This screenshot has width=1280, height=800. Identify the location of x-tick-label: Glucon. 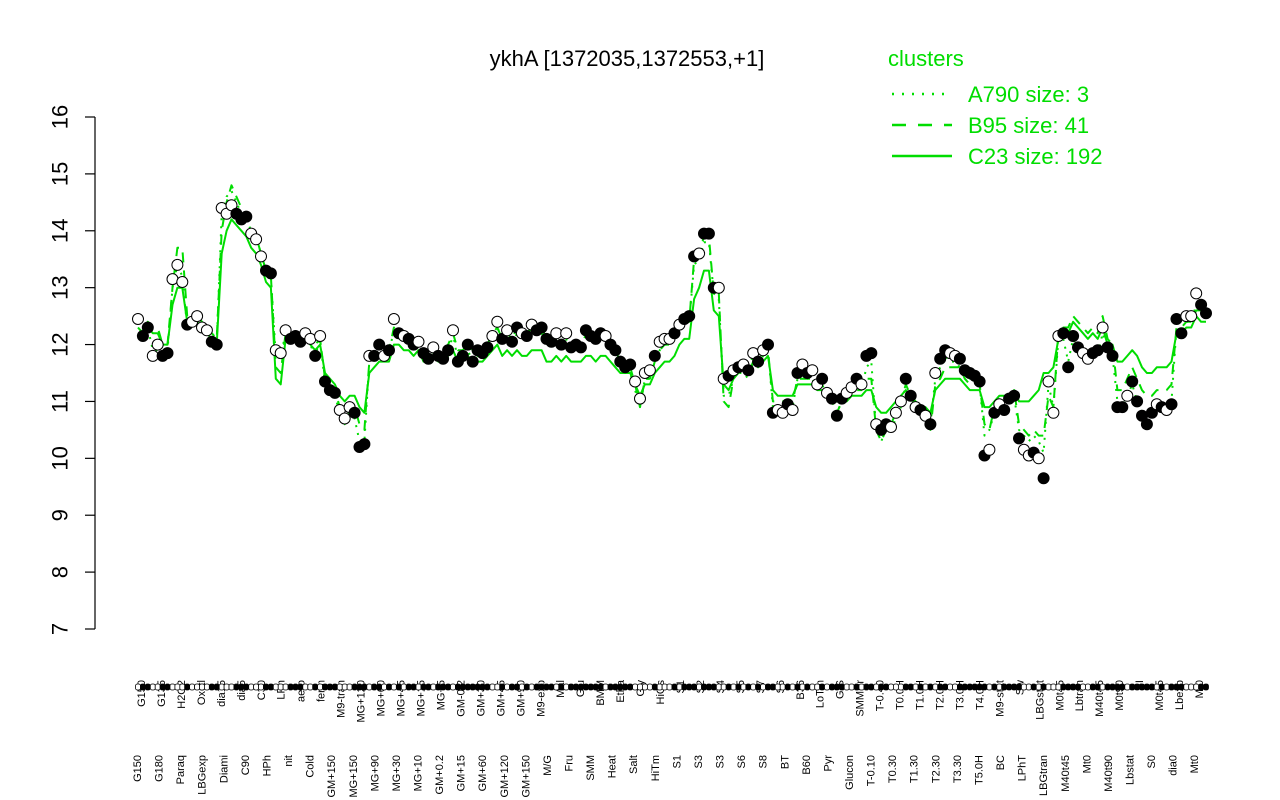
(850, 772).